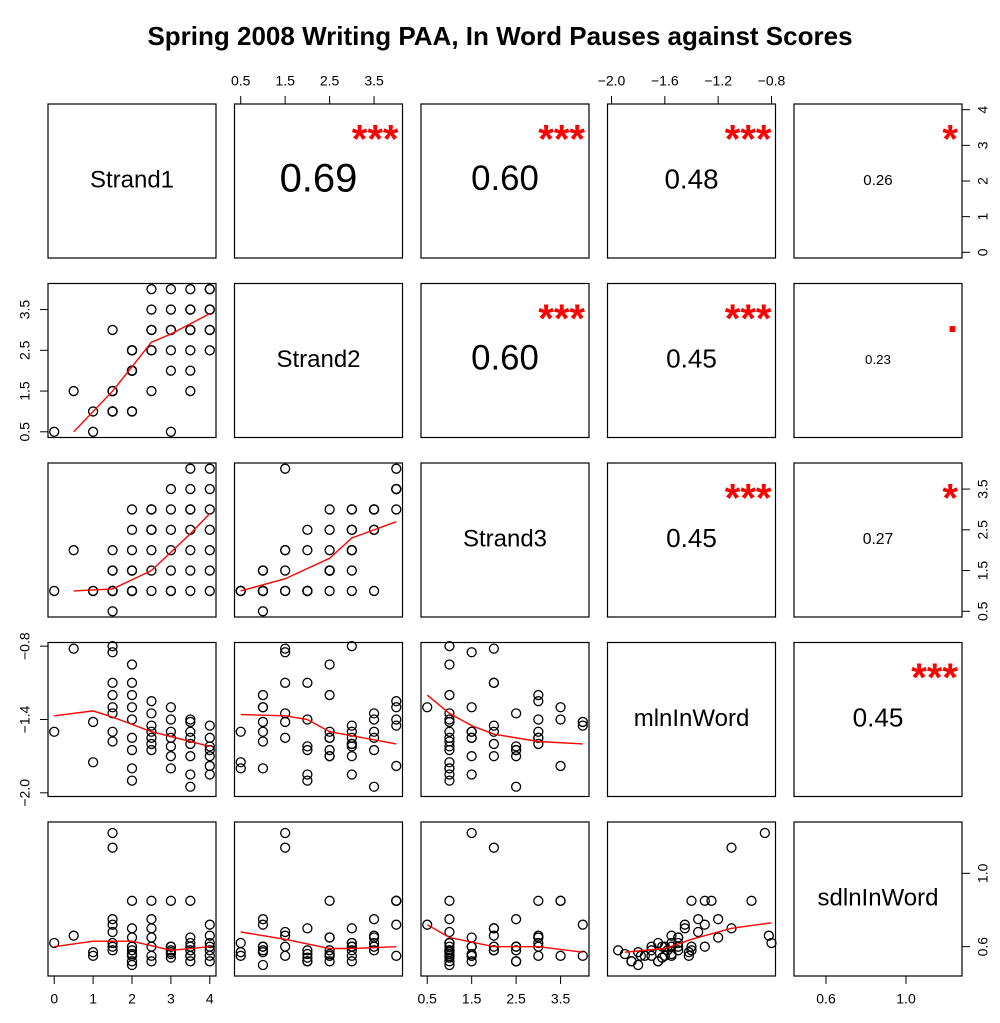 Image resolution: width=1000 pixels, height=1023 pixels. What do you see at coordinates (318, 359) in the screenshot?
I see `variable-name: Strand2` at bounding box center [318, 359].